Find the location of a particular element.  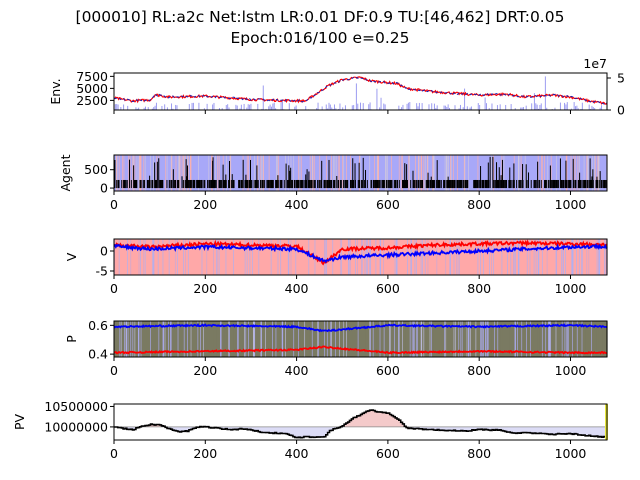

y-tick-label: 0.4 is located at coordinates (98, 354).